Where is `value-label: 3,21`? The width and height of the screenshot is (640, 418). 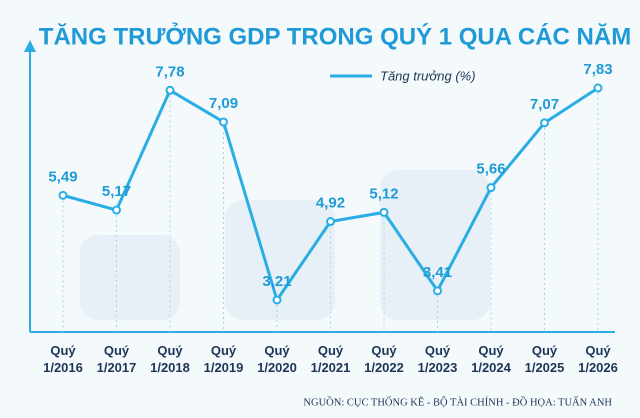
value-label: 3,21 is located at coordinates (276, 281).